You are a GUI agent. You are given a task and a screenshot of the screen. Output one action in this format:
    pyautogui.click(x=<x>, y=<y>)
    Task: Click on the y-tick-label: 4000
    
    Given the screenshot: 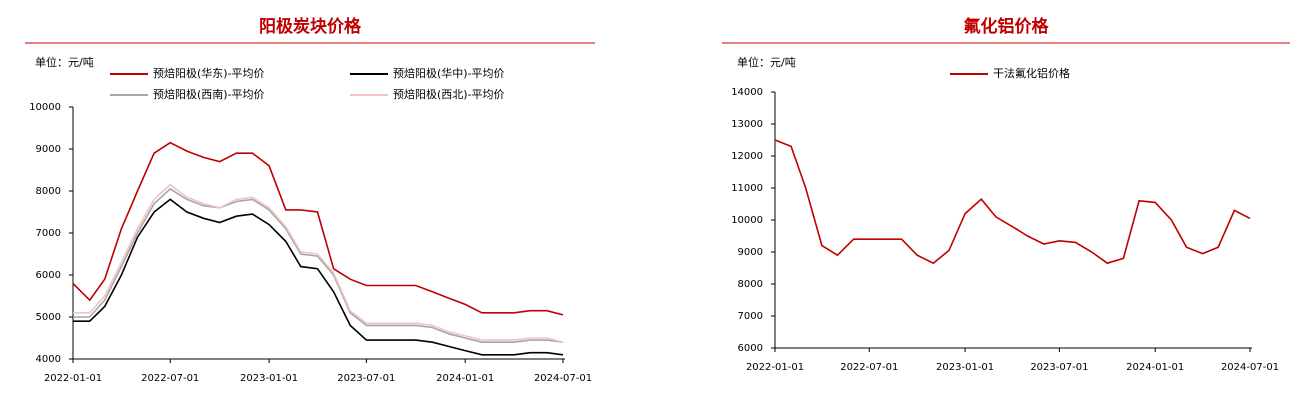 What is the action you would take?
    pyautogui.click(x=48, y=359)
    